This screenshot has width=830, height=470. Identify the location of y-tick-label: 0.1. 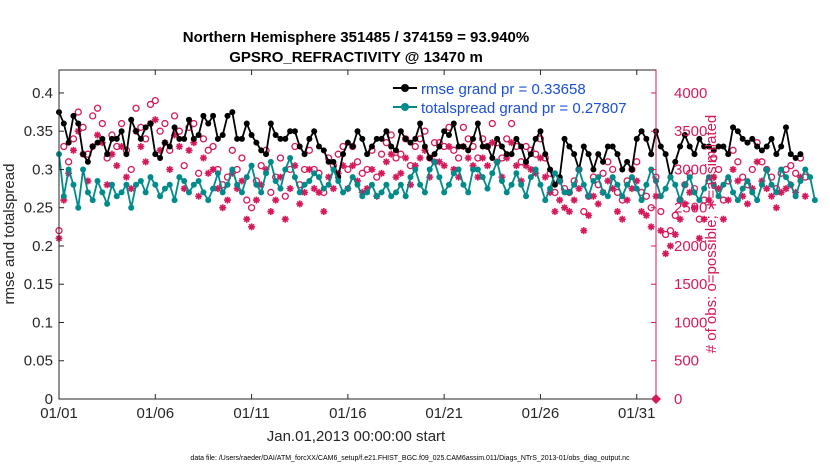
(42, 322).